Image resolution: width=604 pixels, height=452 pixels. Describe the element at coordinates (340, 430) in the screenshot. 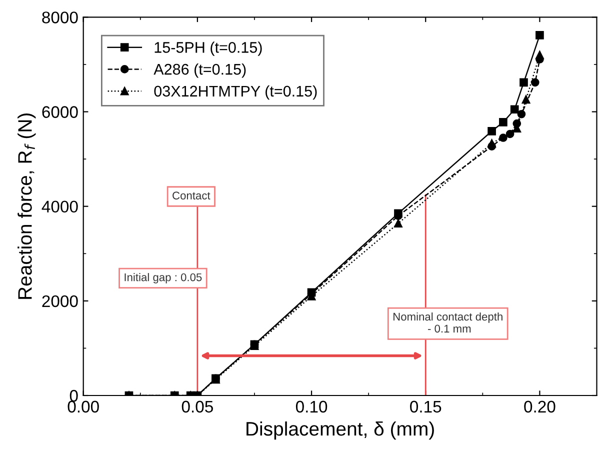

I see `x-axis-title: Displacement, δ (mm)` at that location.